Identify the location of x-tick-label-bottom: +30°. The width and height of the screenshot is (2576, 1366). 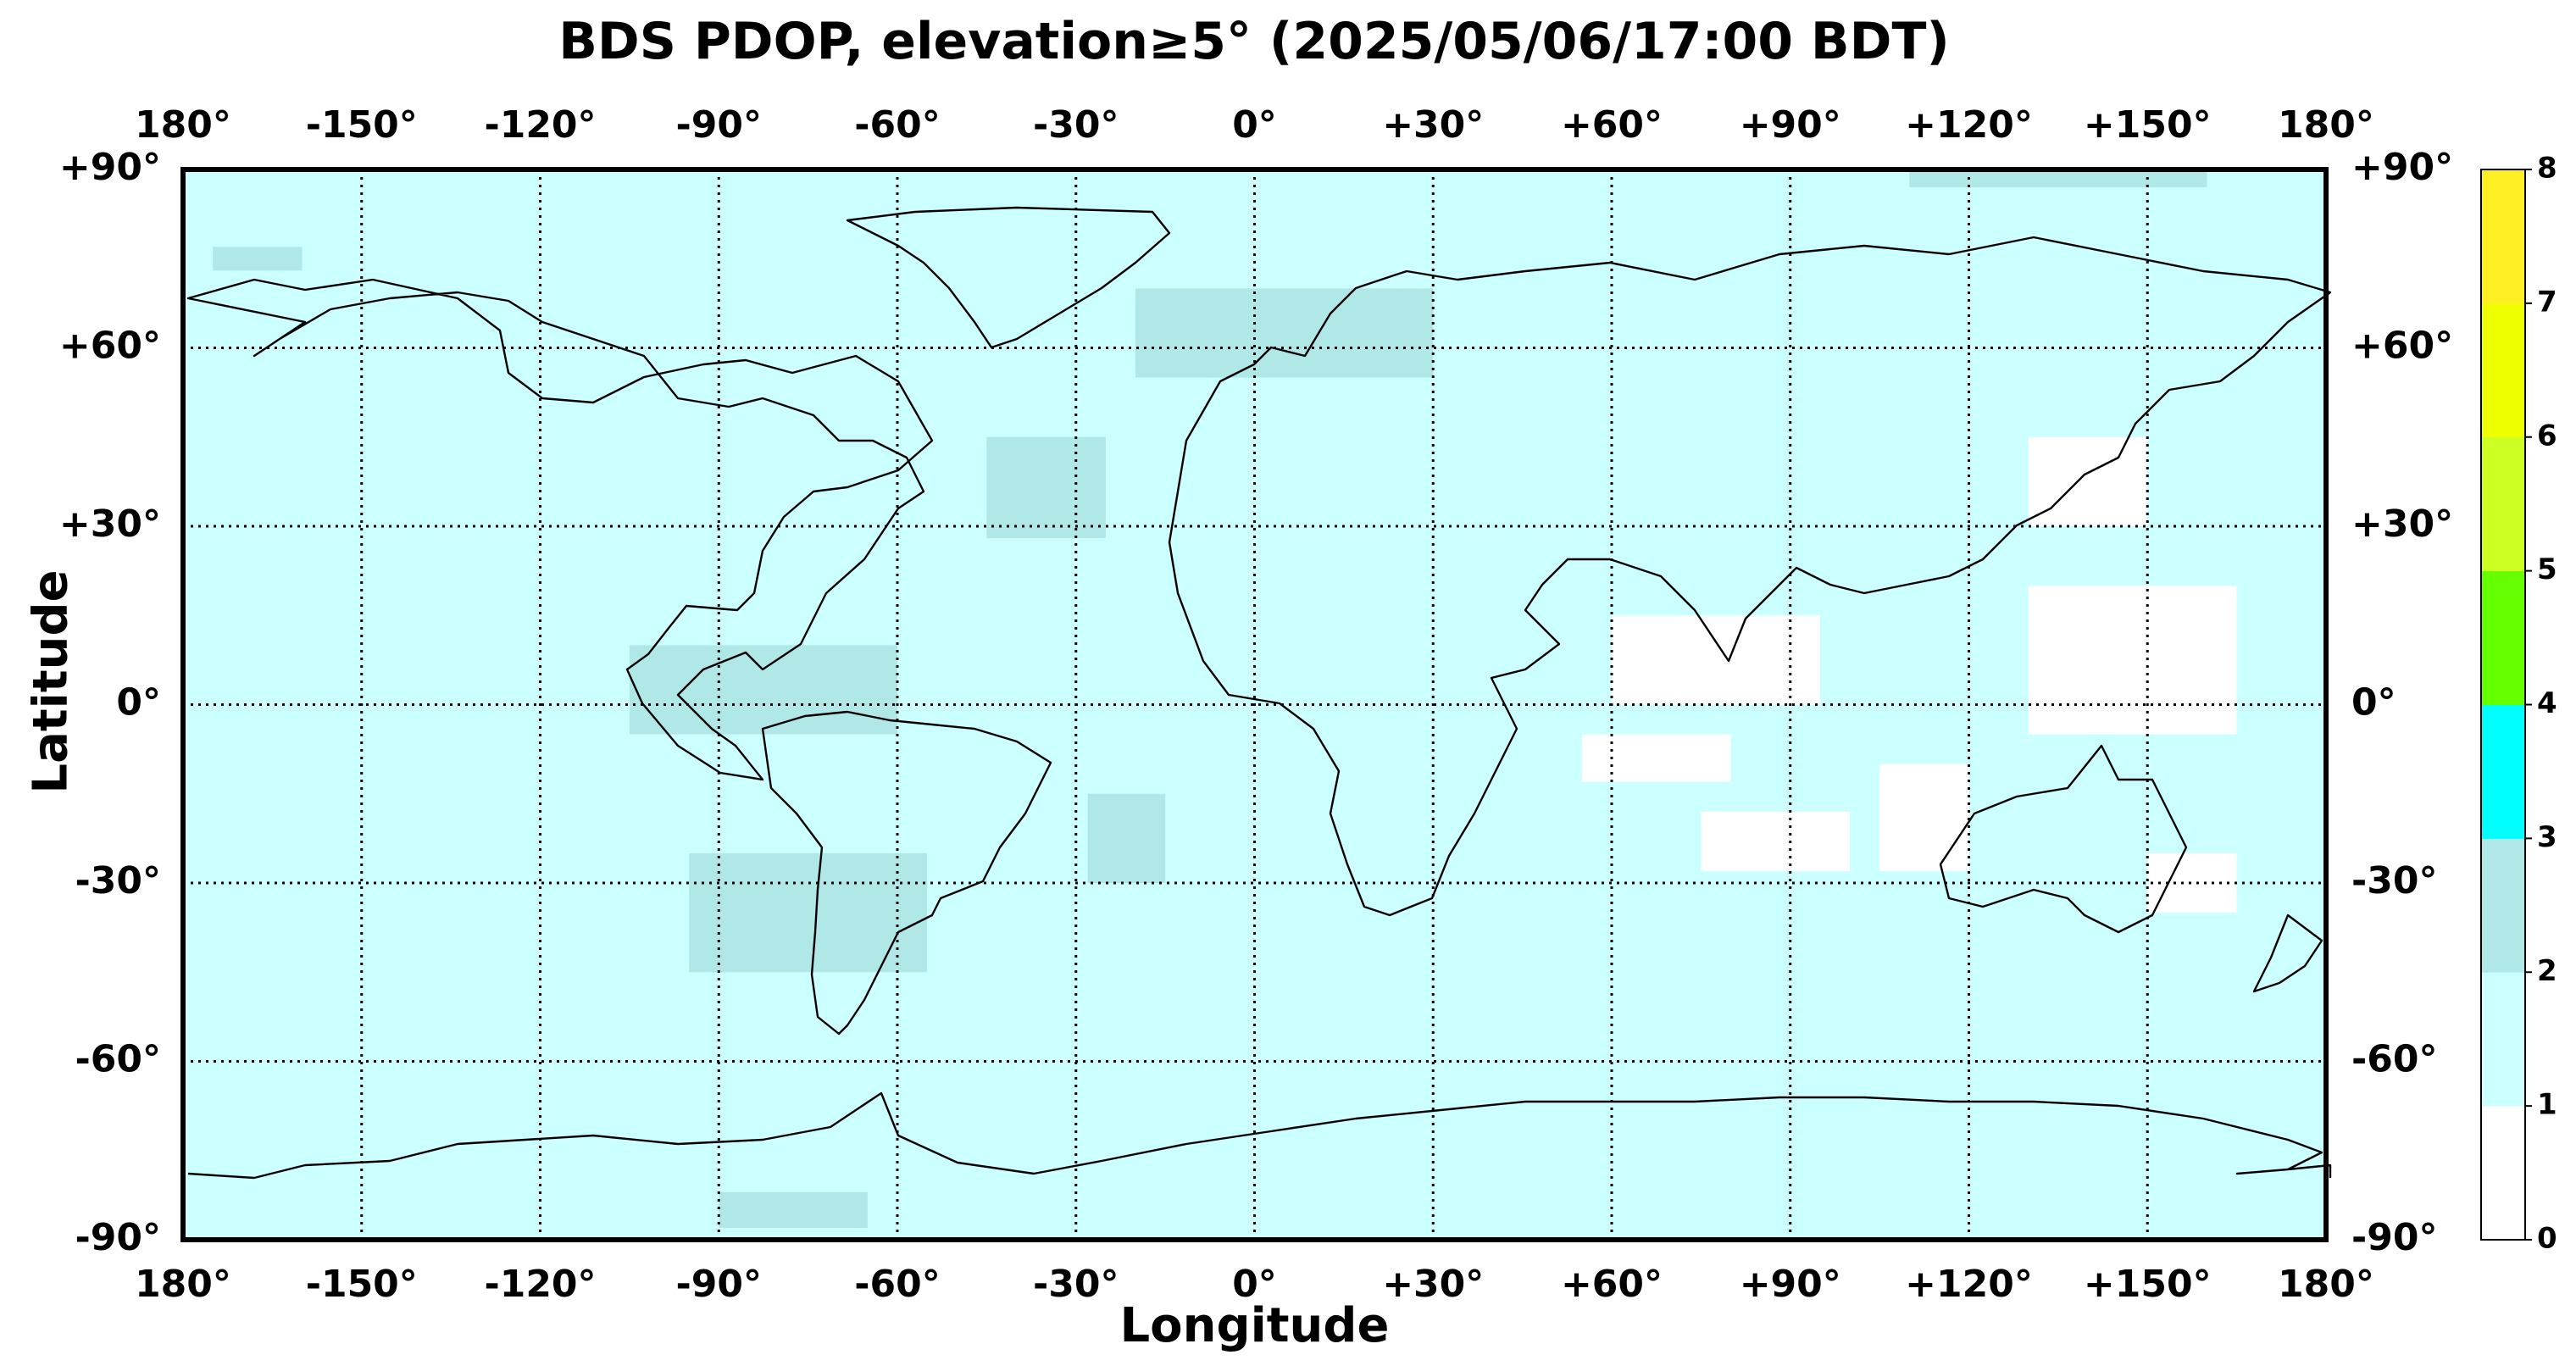
(1433, 1284).